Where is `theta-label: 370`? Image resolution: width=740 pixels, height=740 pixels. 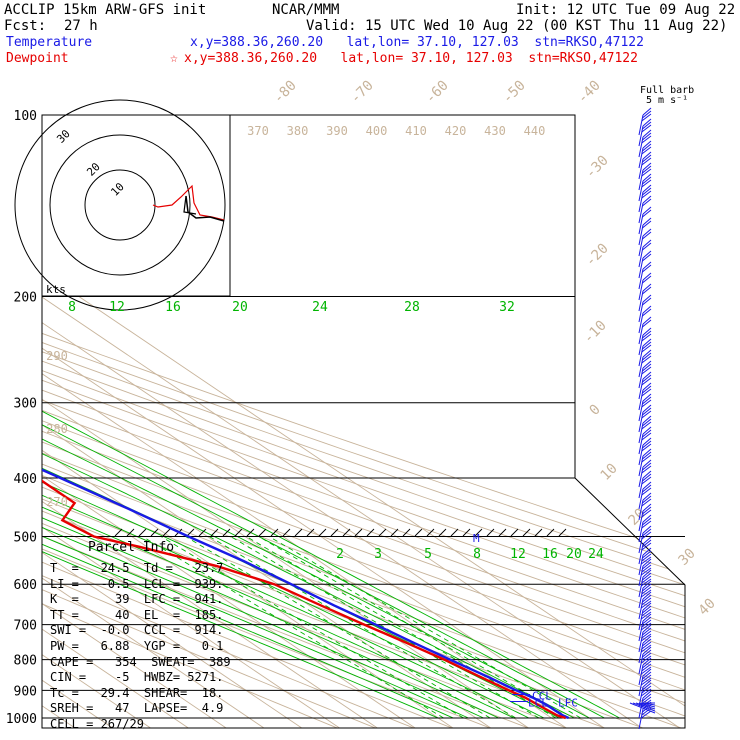
theta-label: 370 is located at coordinates (258, 131).